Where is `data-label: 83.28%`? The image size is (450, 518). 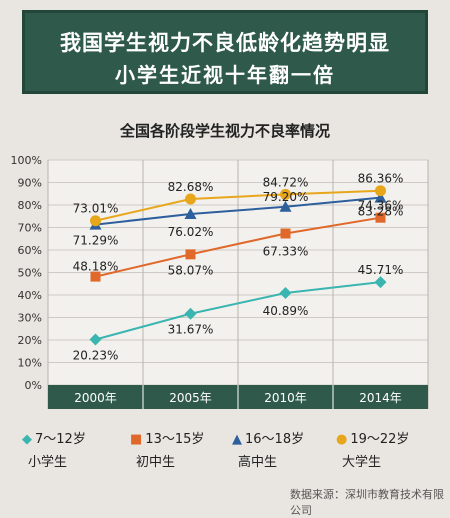 data-label: 83.28% is located at coordinates (381, 212).